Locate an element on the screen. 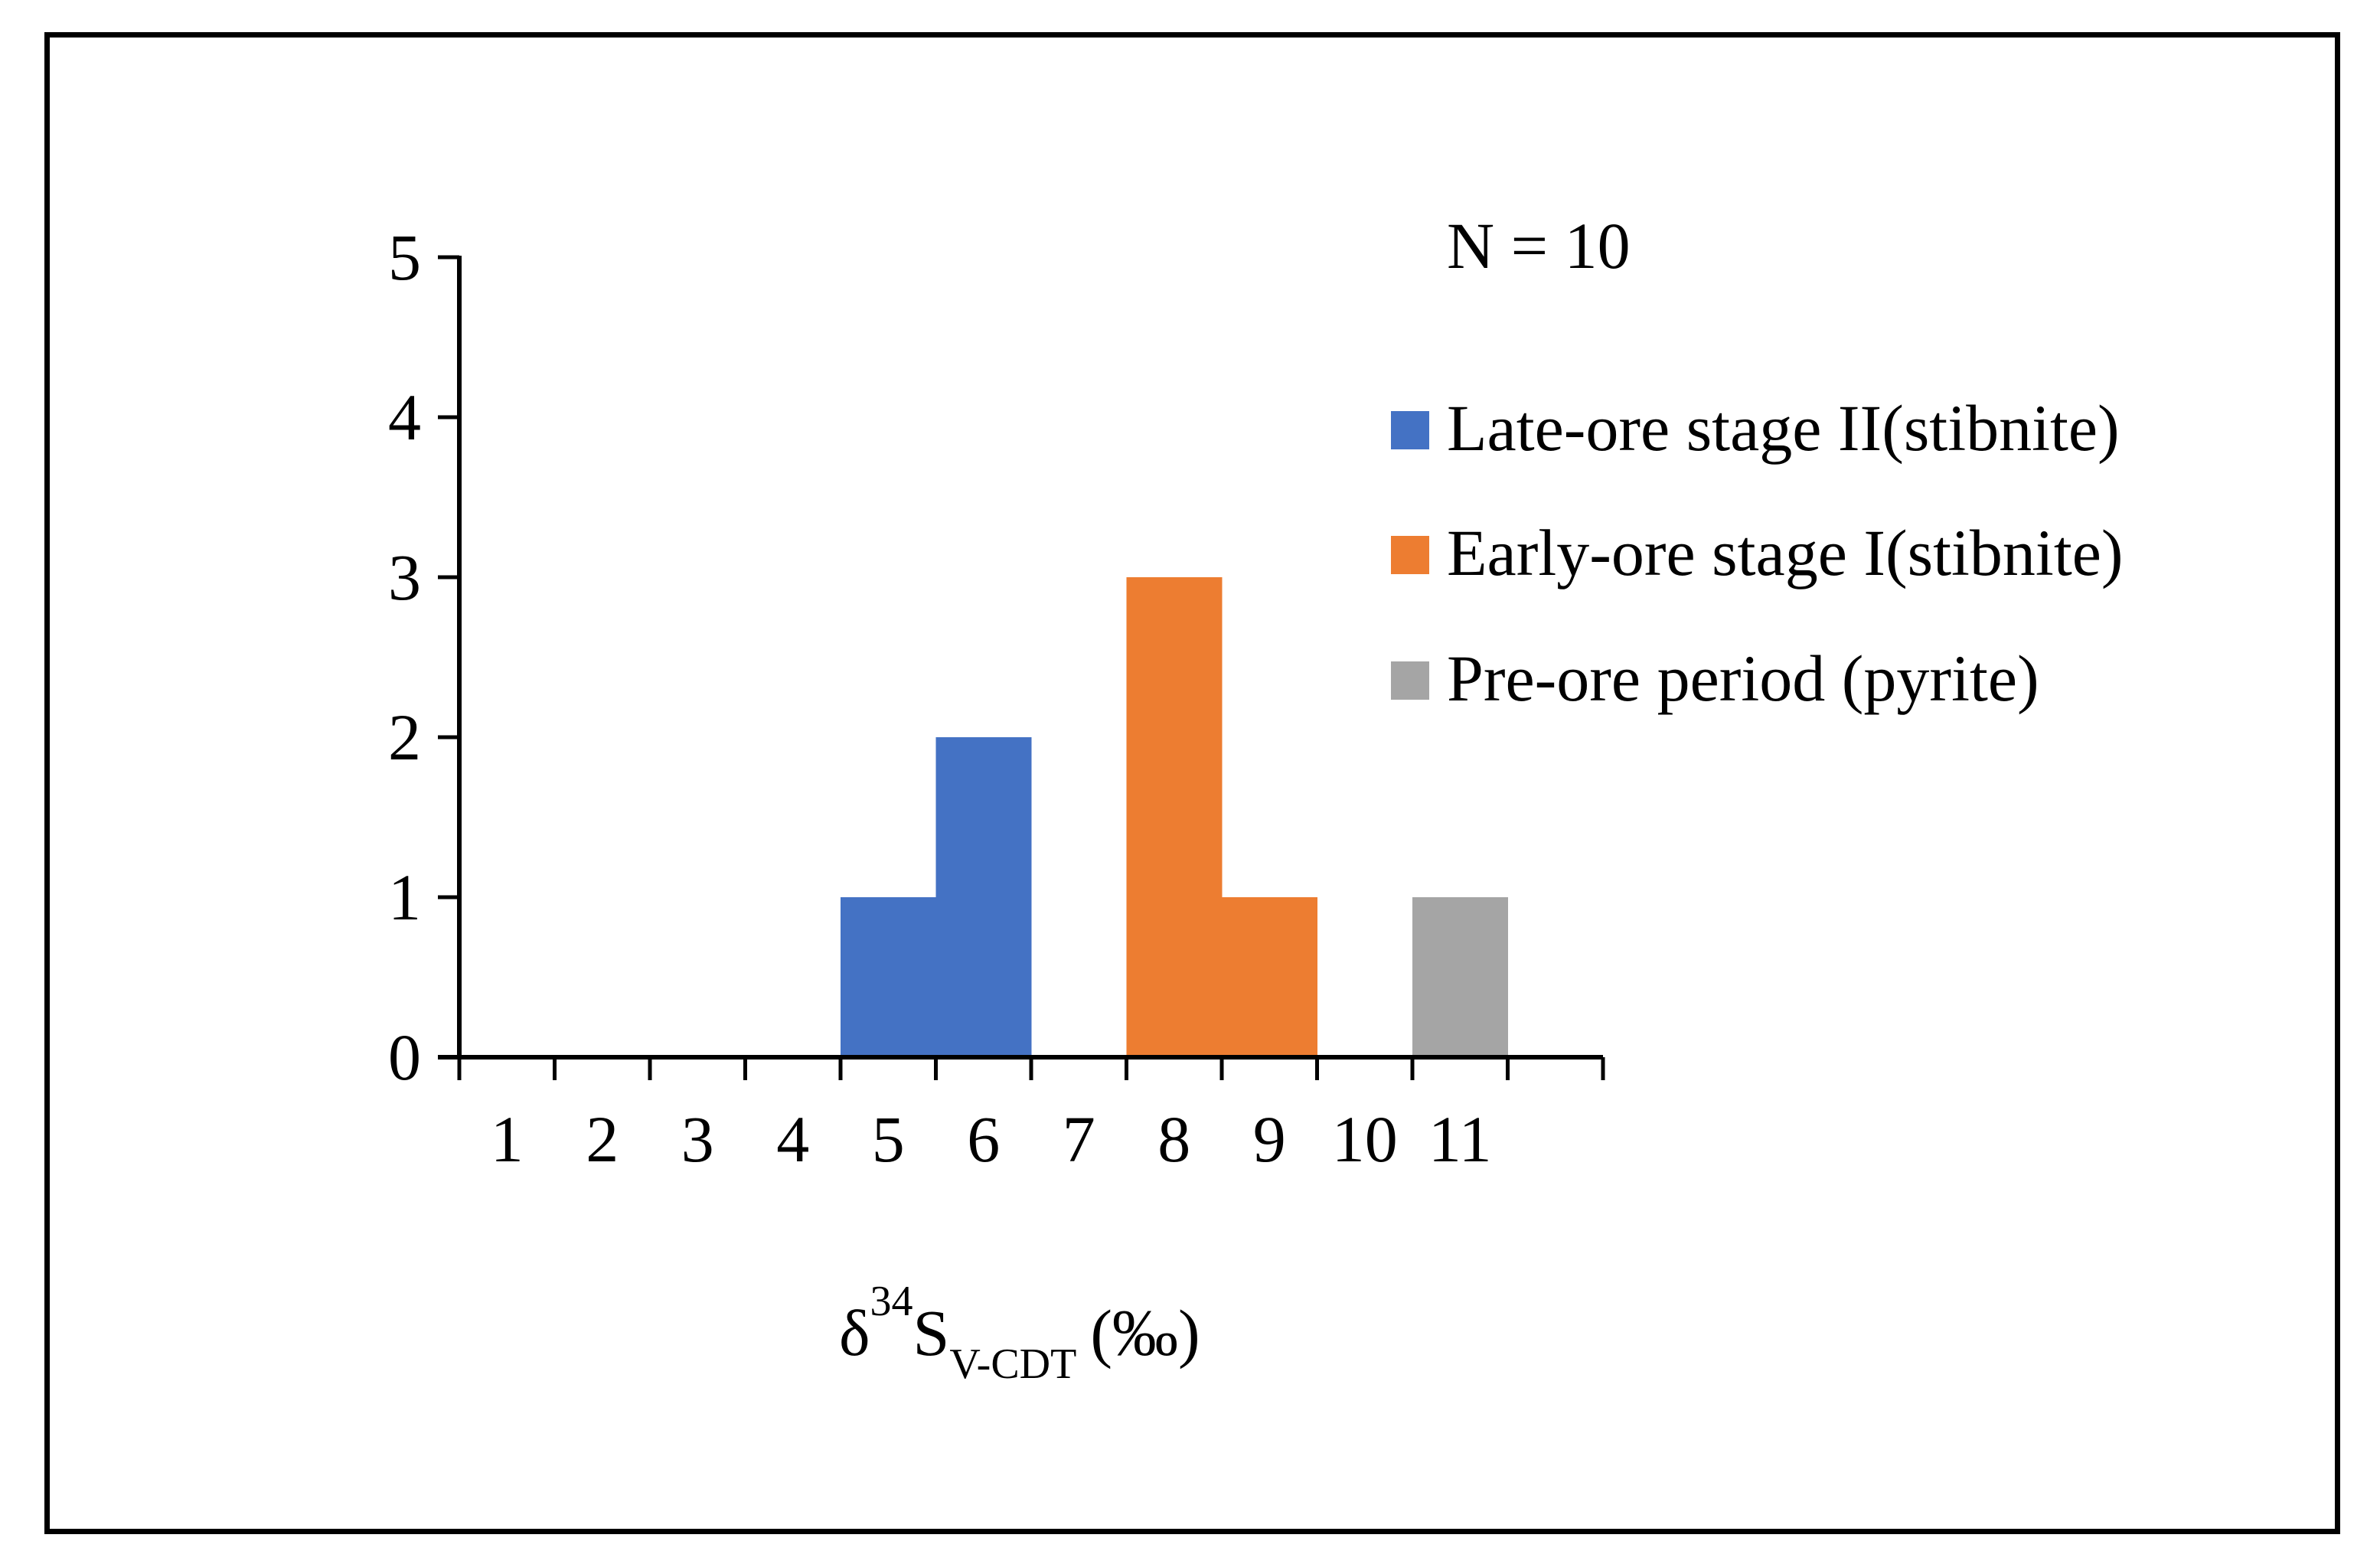 The width and height of the screenshot is (2380, 1564). x-axis-title-delta: δ is located at coordinates (854, 1333).